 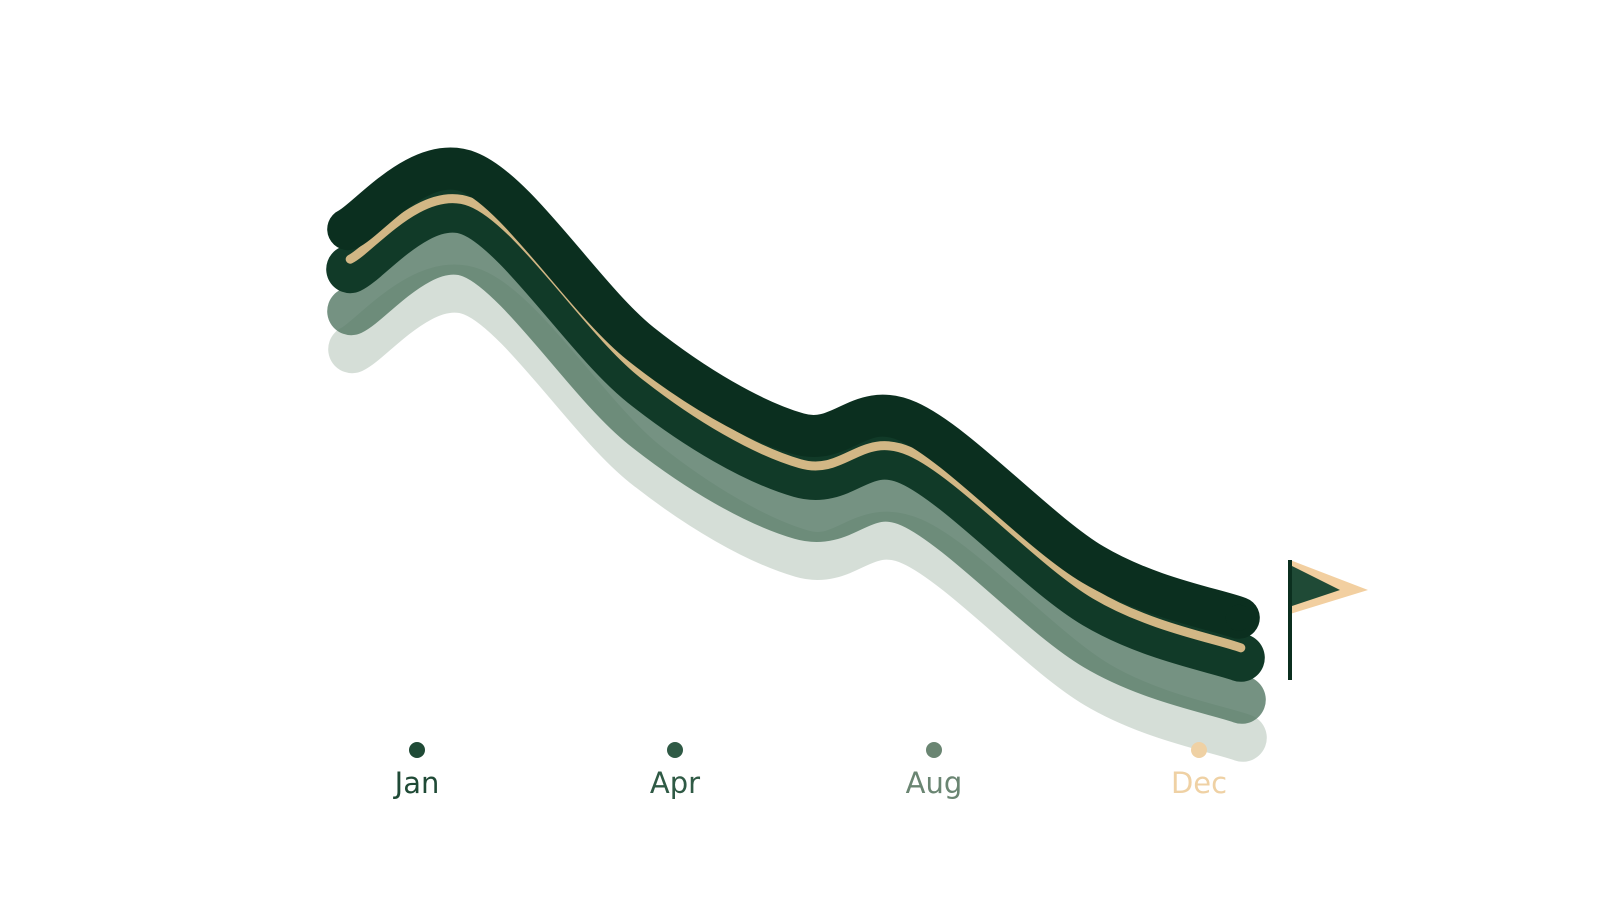 I want to click on x-tick-apr, so click(x=675, y=750).